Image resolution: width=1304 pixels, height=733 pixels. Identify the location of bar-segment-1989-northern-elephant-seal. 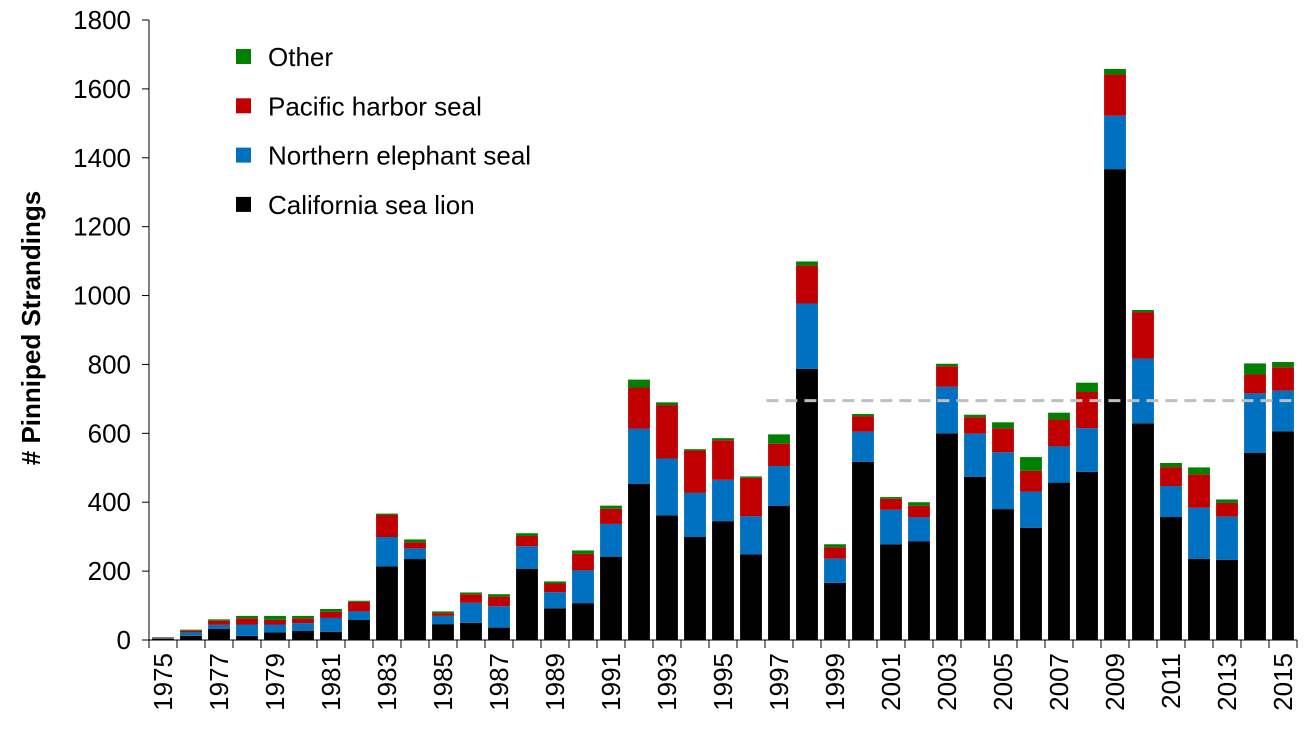
(555, 600).